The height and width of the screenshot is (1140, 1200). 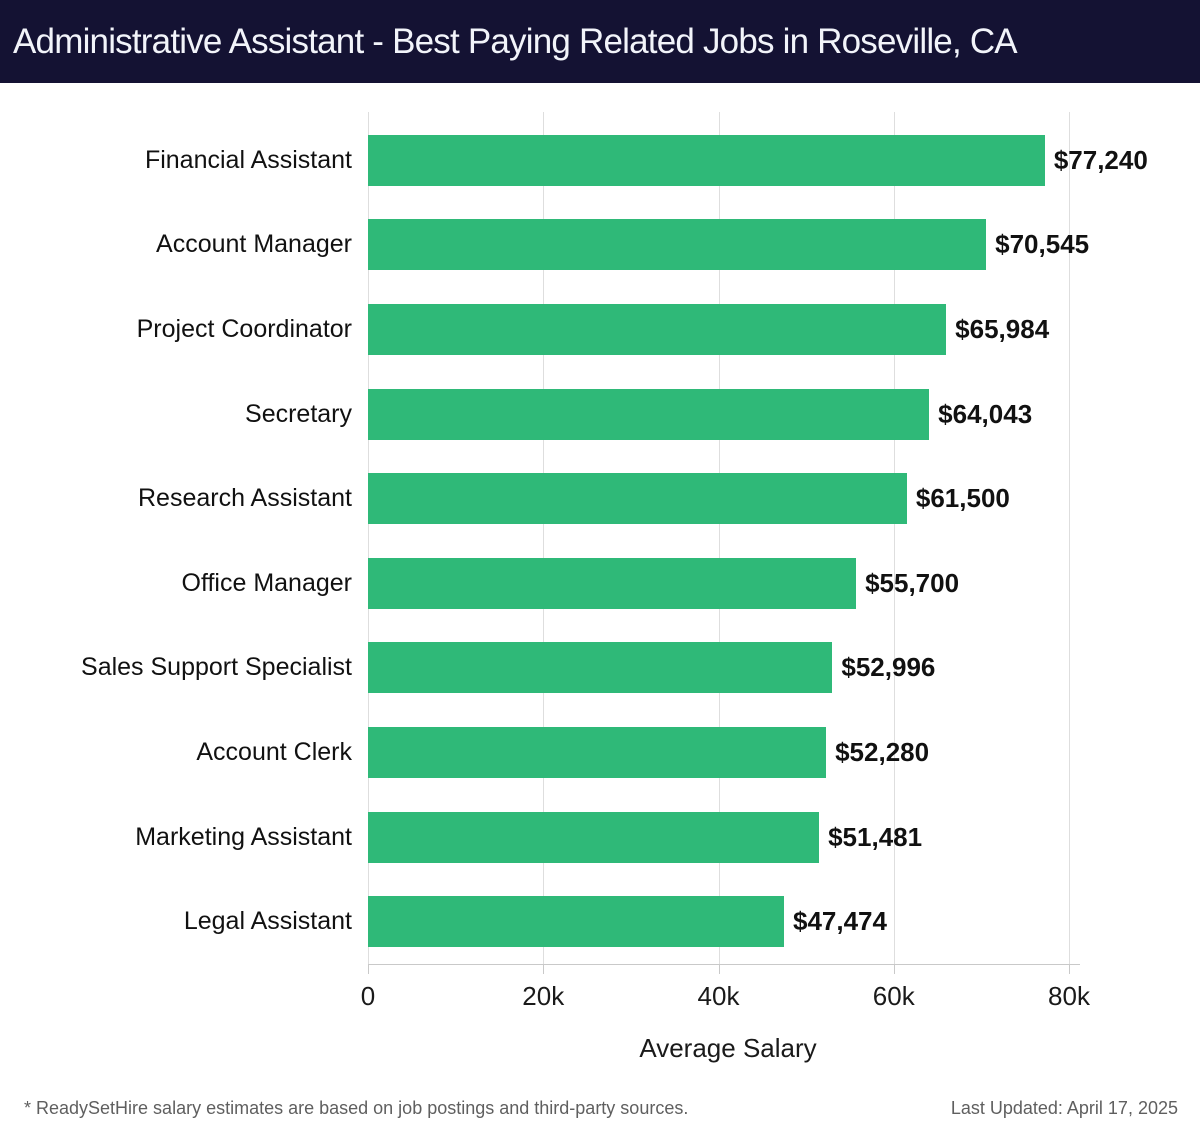 What do you see at coordinates (718, 996) in the screenshot?
I see `x-axis-tick-label: 40k` at bounding box center [718, 996].